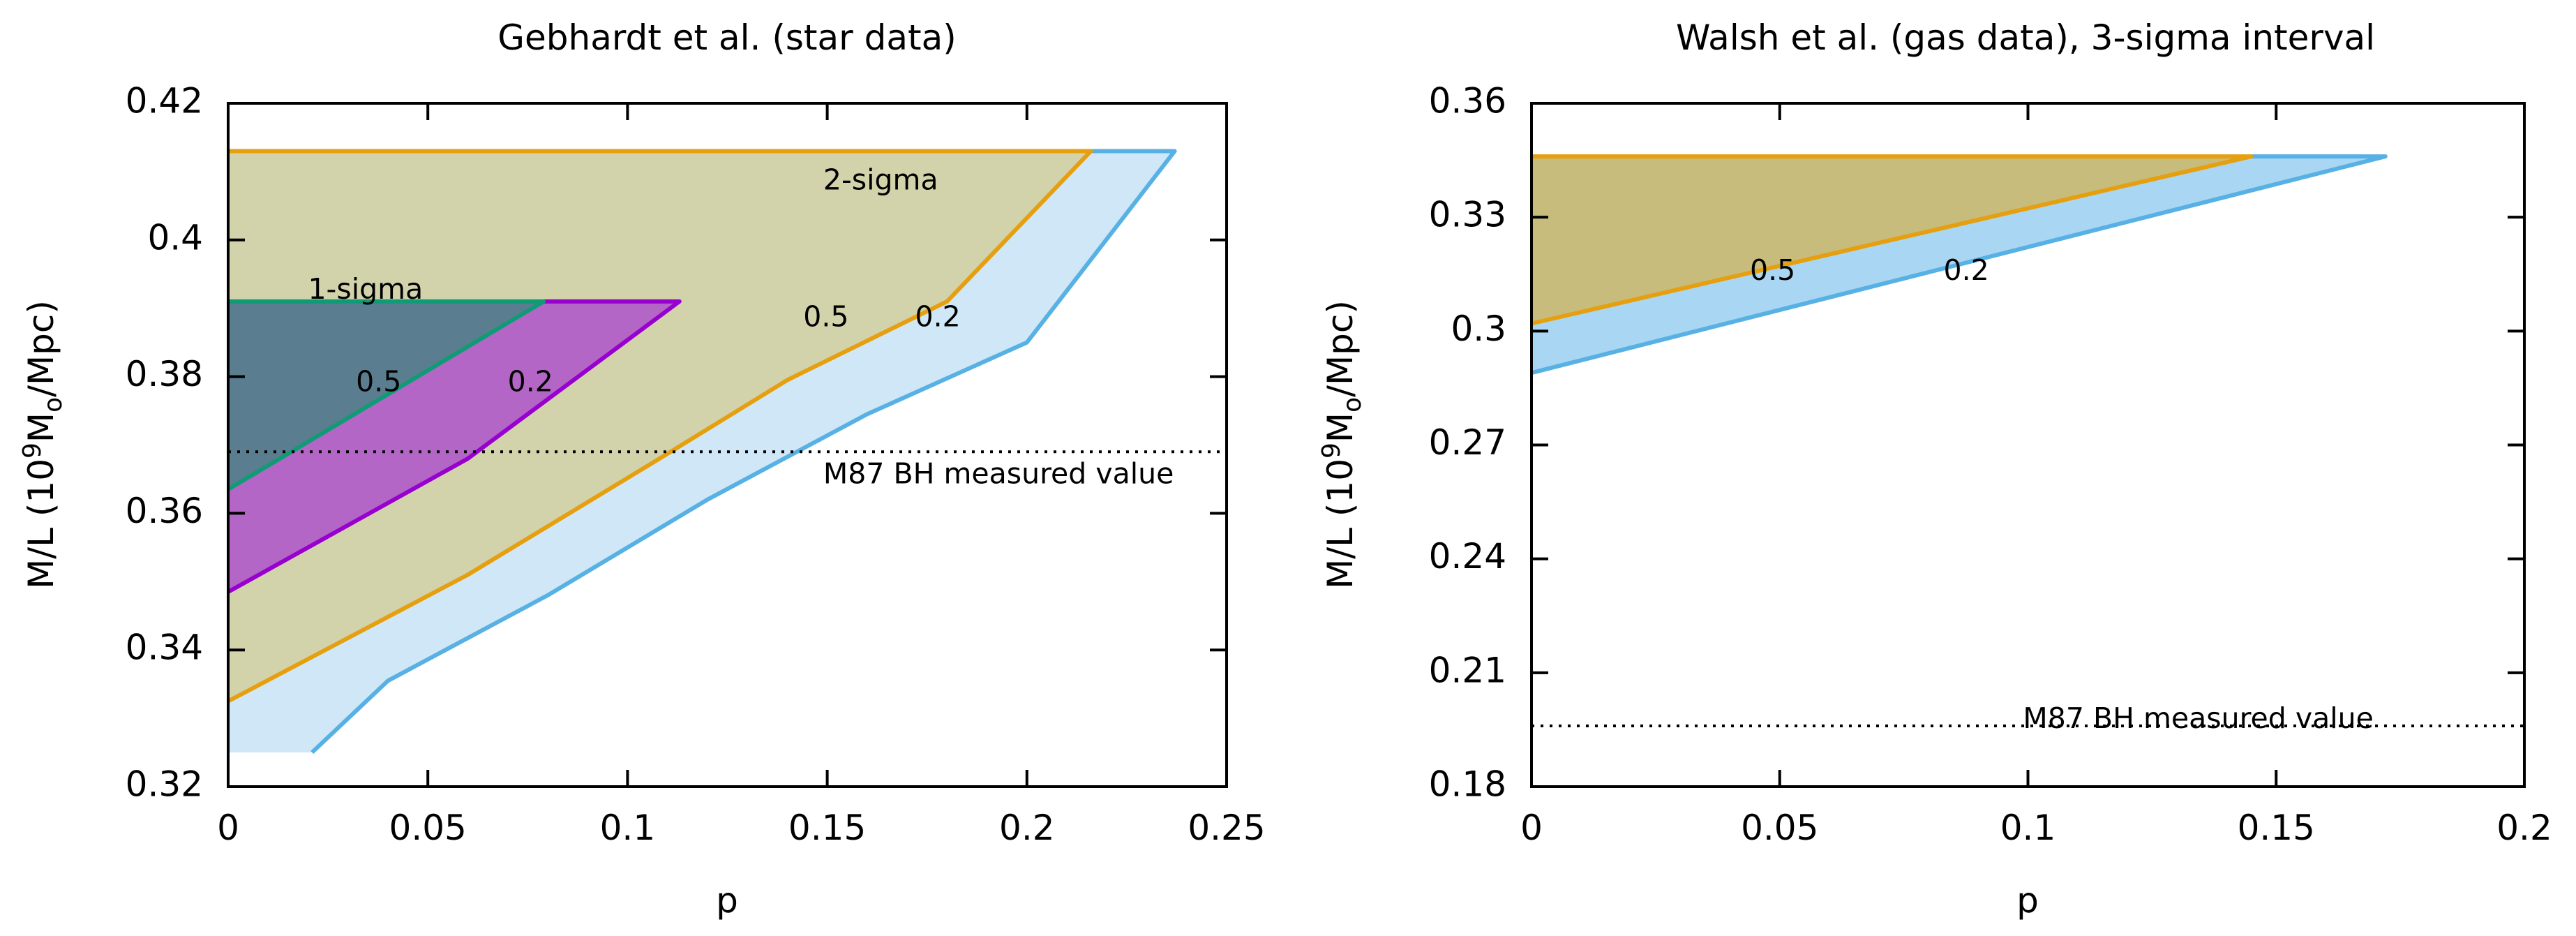 This screenshot has height=936, width=2576. Describe the element at coordinates (1467, 556) in the screenshot. I see `y-tick-label: 0.24` at that location.